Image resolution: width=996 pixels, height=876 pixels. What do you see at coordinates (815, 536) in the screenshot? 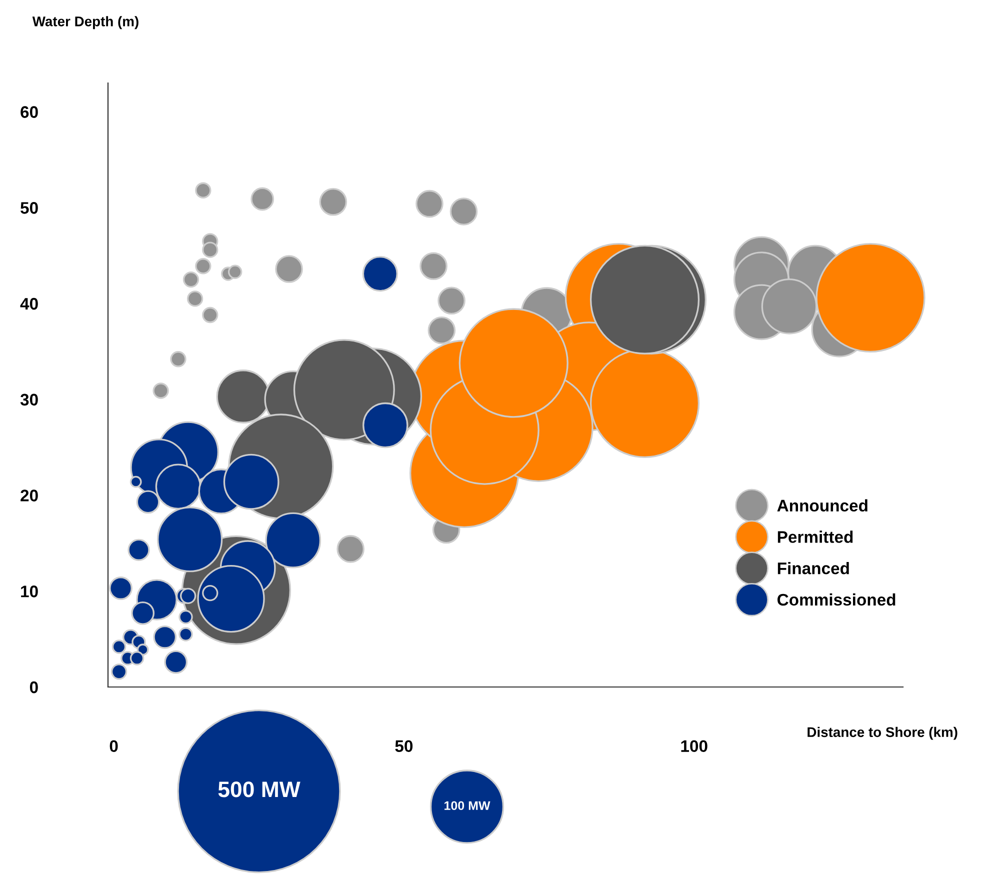
I see `legend-label: Permitted` at bounding box center [815, 536].